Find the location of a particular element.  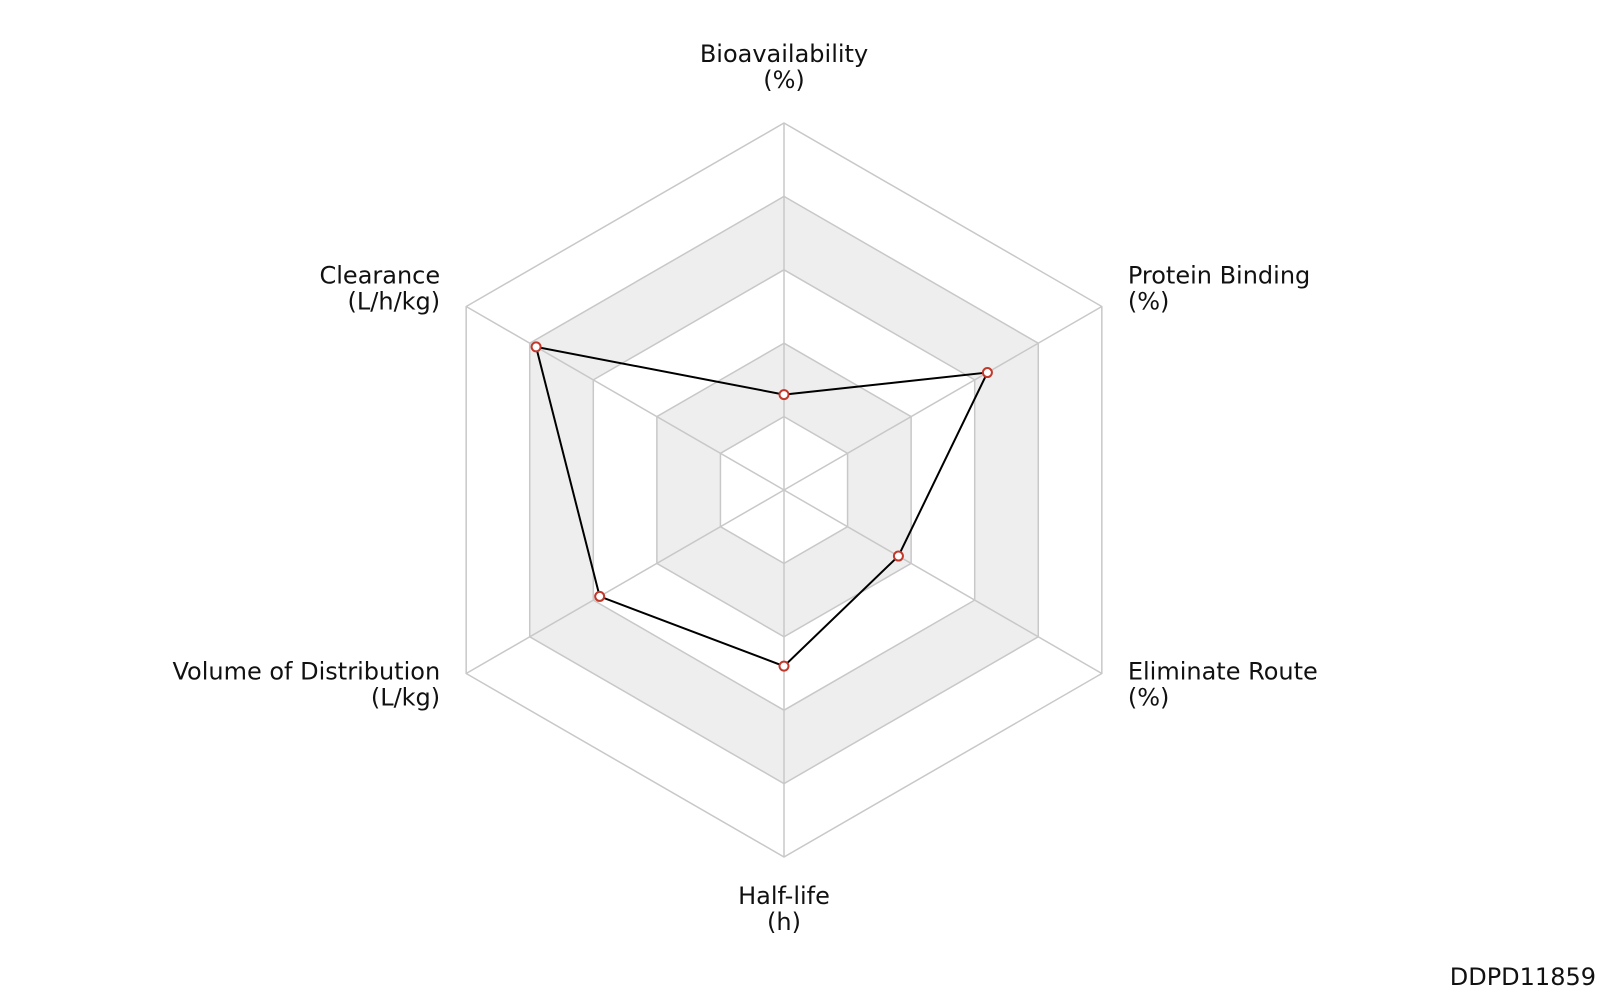

axis-label: Clearance is located at coordinates (380, 276).